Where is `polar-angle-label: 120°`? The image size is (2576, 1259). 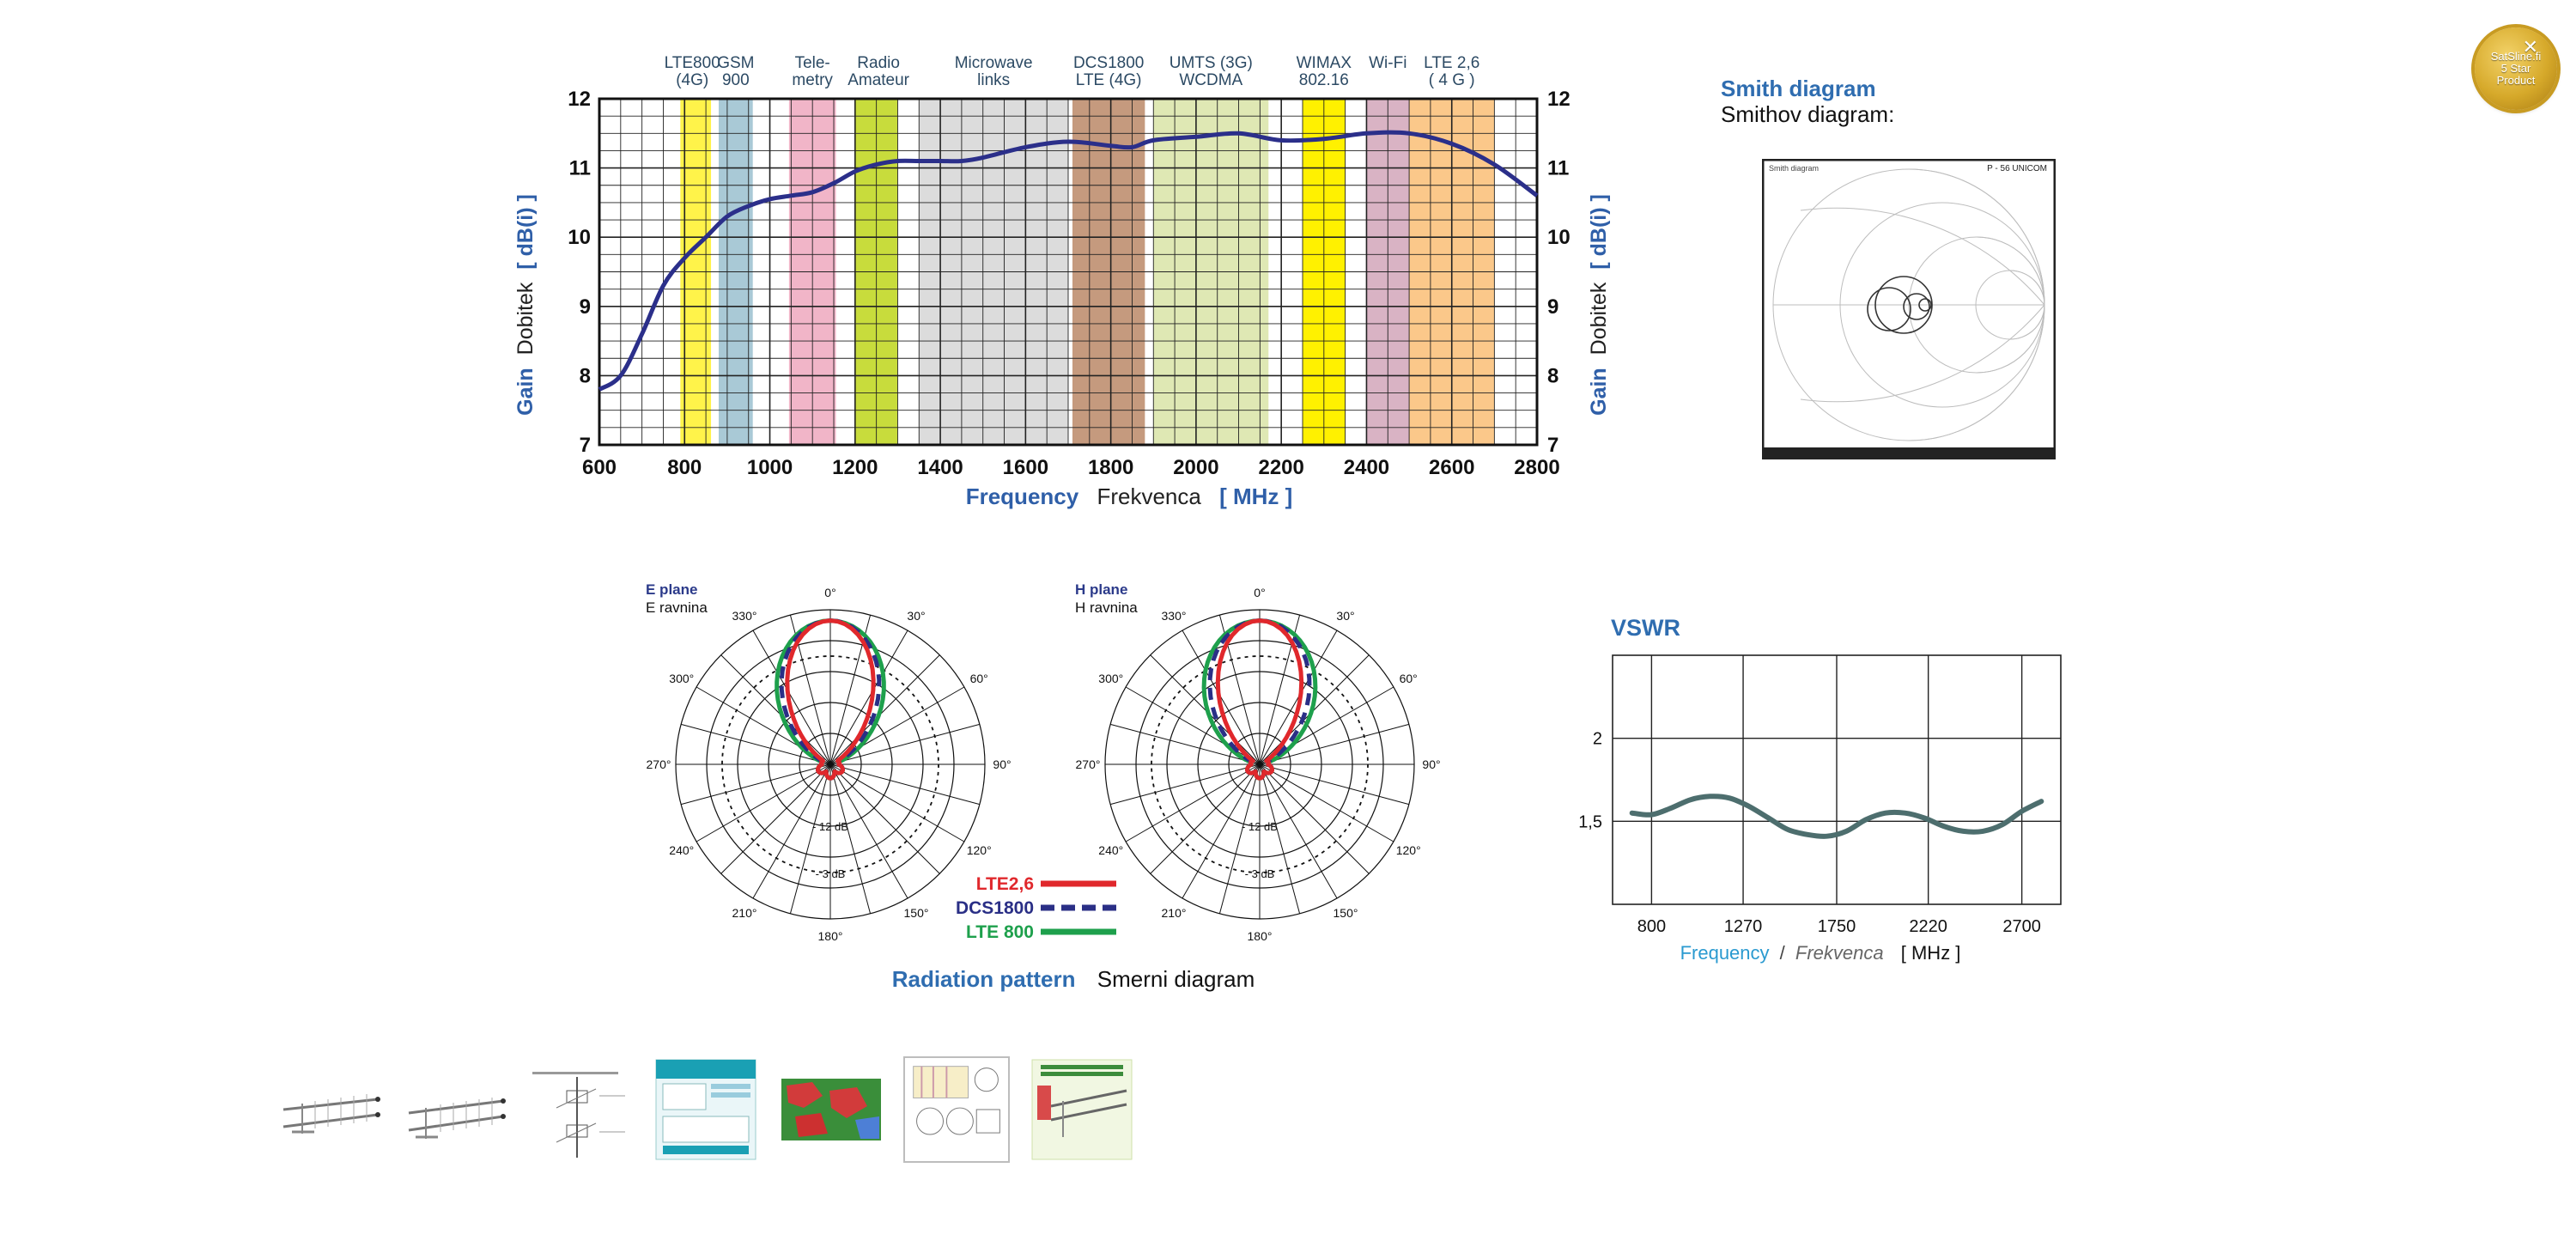
polar-angle-label: 120° is located at coordinates (1408, 850).